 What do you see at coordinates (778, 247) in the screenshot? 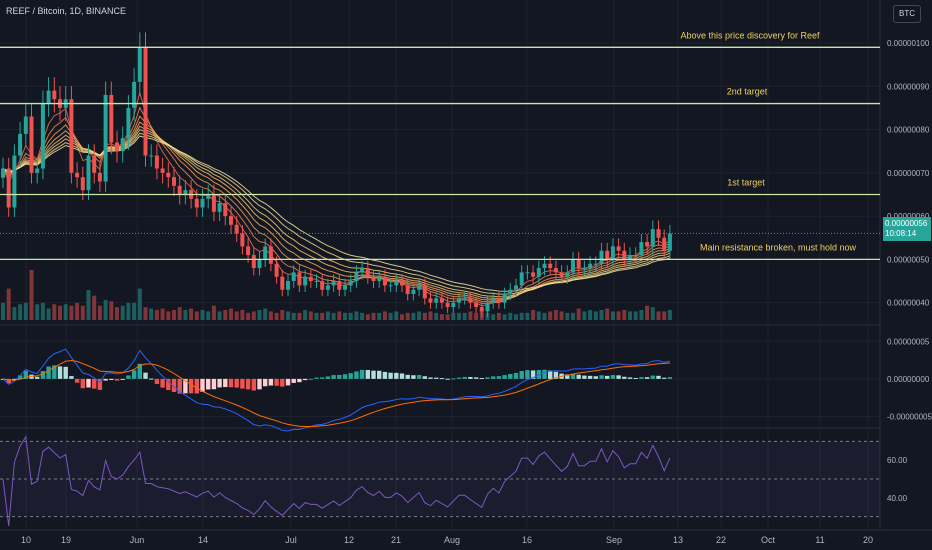
I see `level-label: Main resistance broken, must hold now` at bounding box center [778, 247].